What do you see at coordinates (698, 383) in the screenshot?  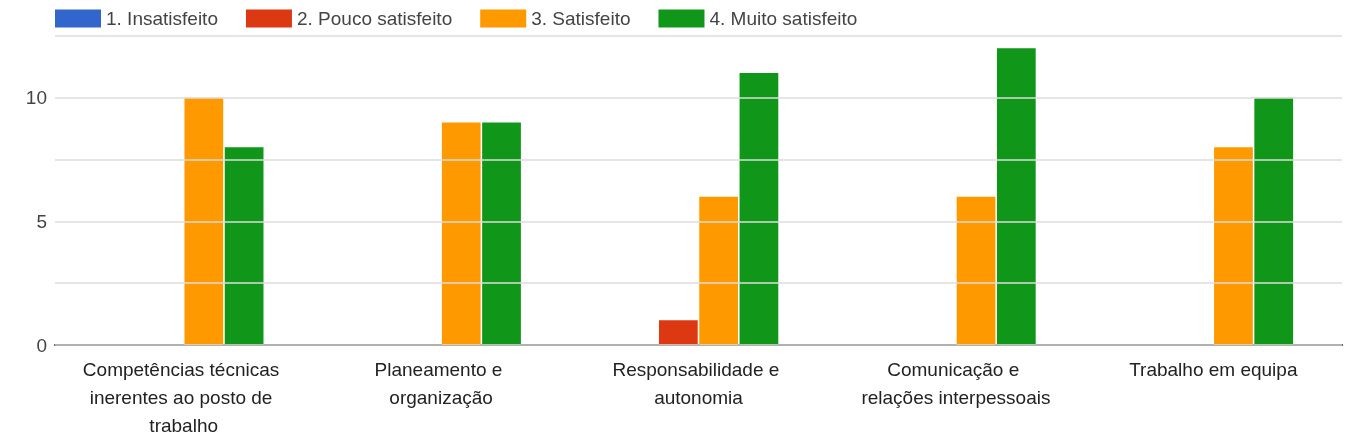 I see `x-tick-label: Responsabilidade e autonomia` at bounding box center [698, 383].